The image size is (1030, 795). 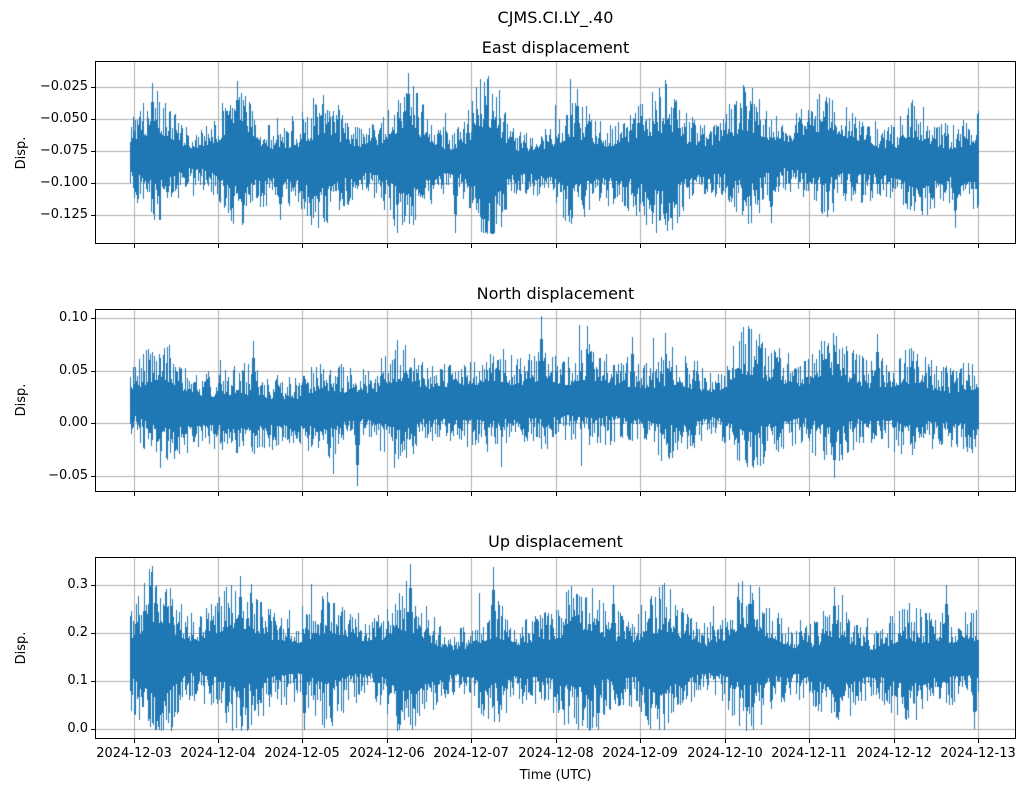 I want to click on y-tick-label: −0.125, so click(x=63, y=214).